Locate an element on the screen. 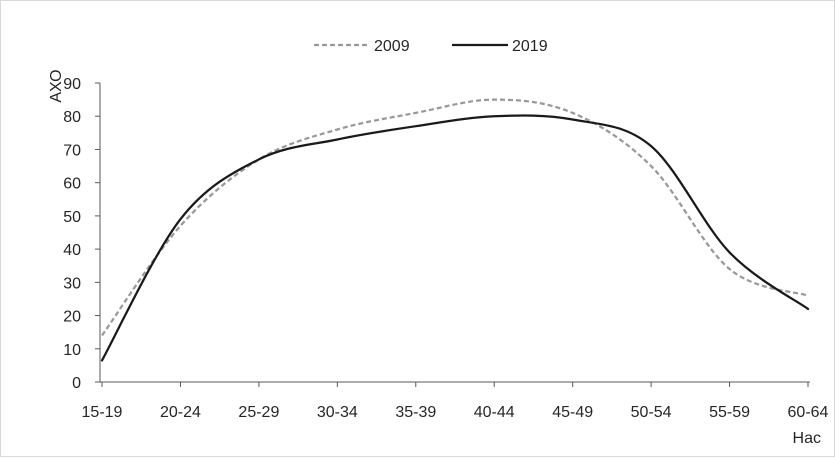 Image resolution: width=835 pixels, height=458 pixels. y-axis-ticks: 0 10 20 30 40 50 60 70 80 90 is located at coordinates (81, 234).